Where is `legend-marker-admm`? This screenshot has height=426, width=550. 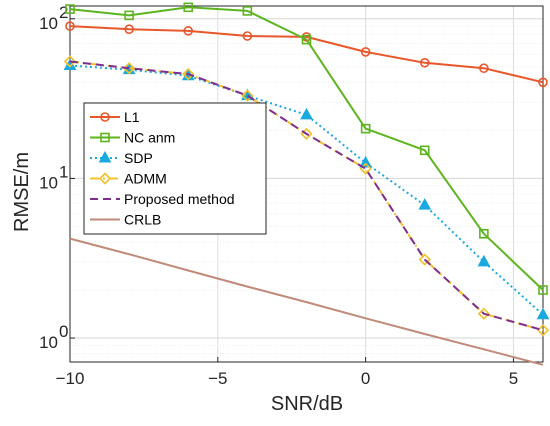 legend-marker-admm is located at coordinates (105, 178).